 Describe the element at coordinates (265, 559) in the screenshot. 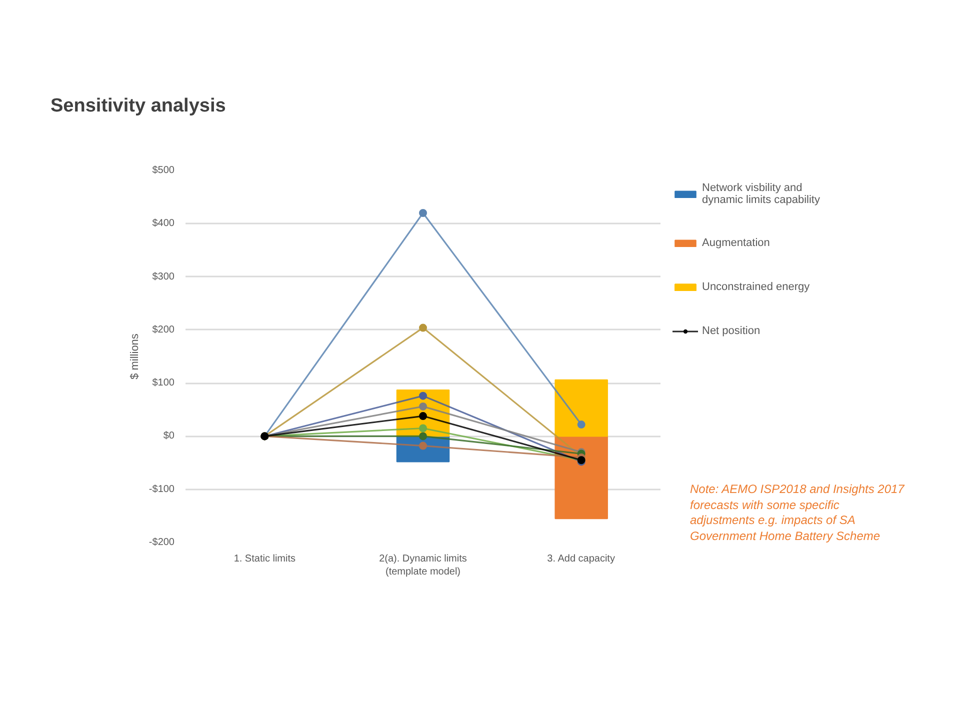

I see `x-tick-label: 1. Static limits` at that location.